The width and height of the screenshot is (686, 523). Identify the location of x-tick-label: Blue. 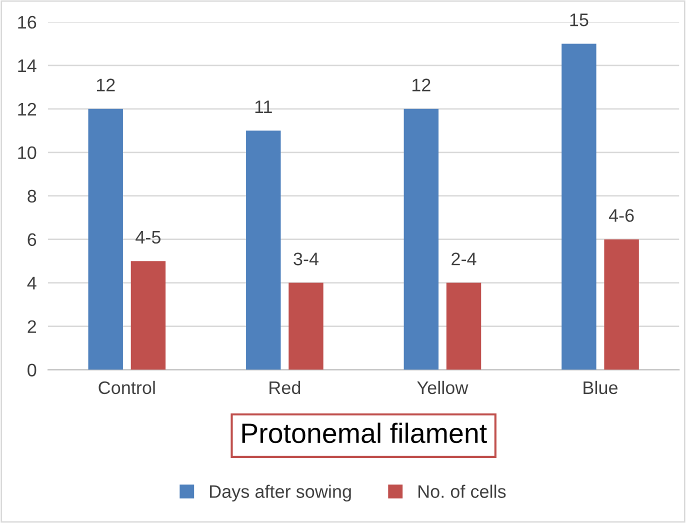
(601, 387).